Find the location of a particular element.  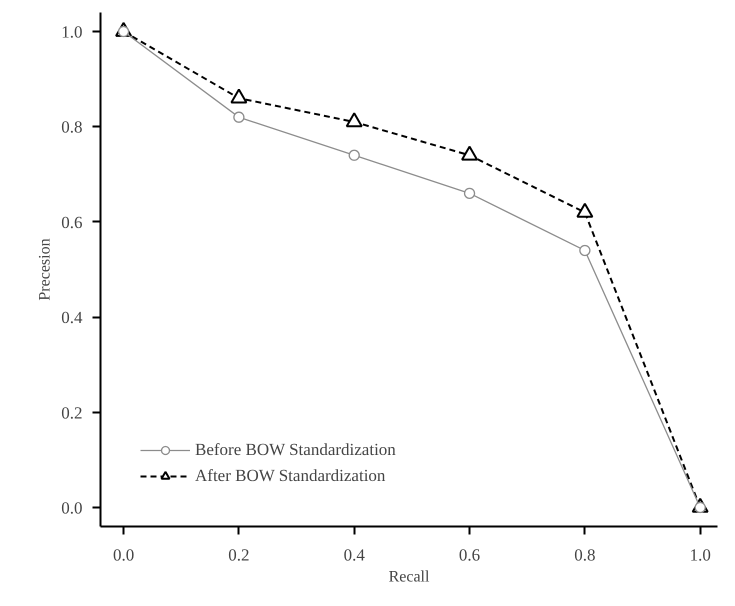

y-tick-label: 0.0 is located at coordinates (71, 508).